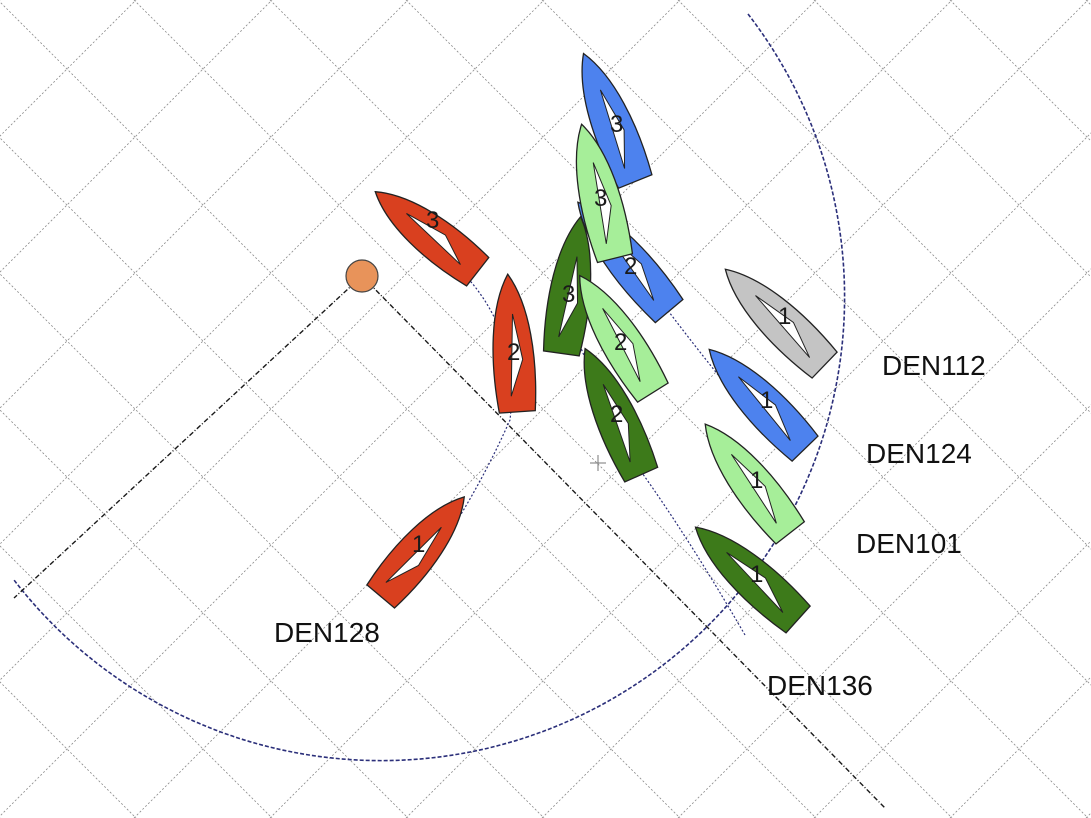 This screenshot has width=1091, height=818. I want to click on boat-den124-pos1: 1, so click(756, 399).